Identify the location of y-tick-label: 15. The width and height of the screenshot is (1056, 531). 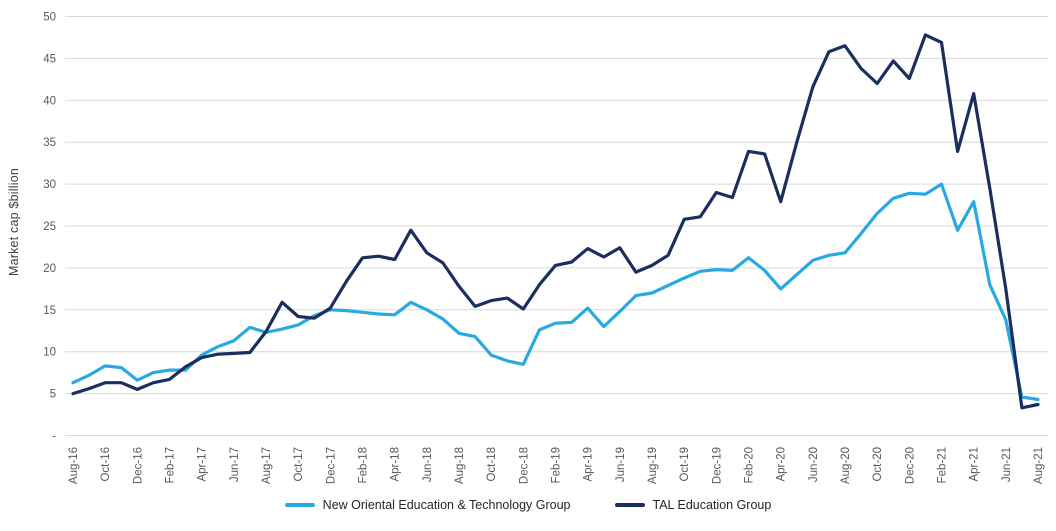
(49, 311).